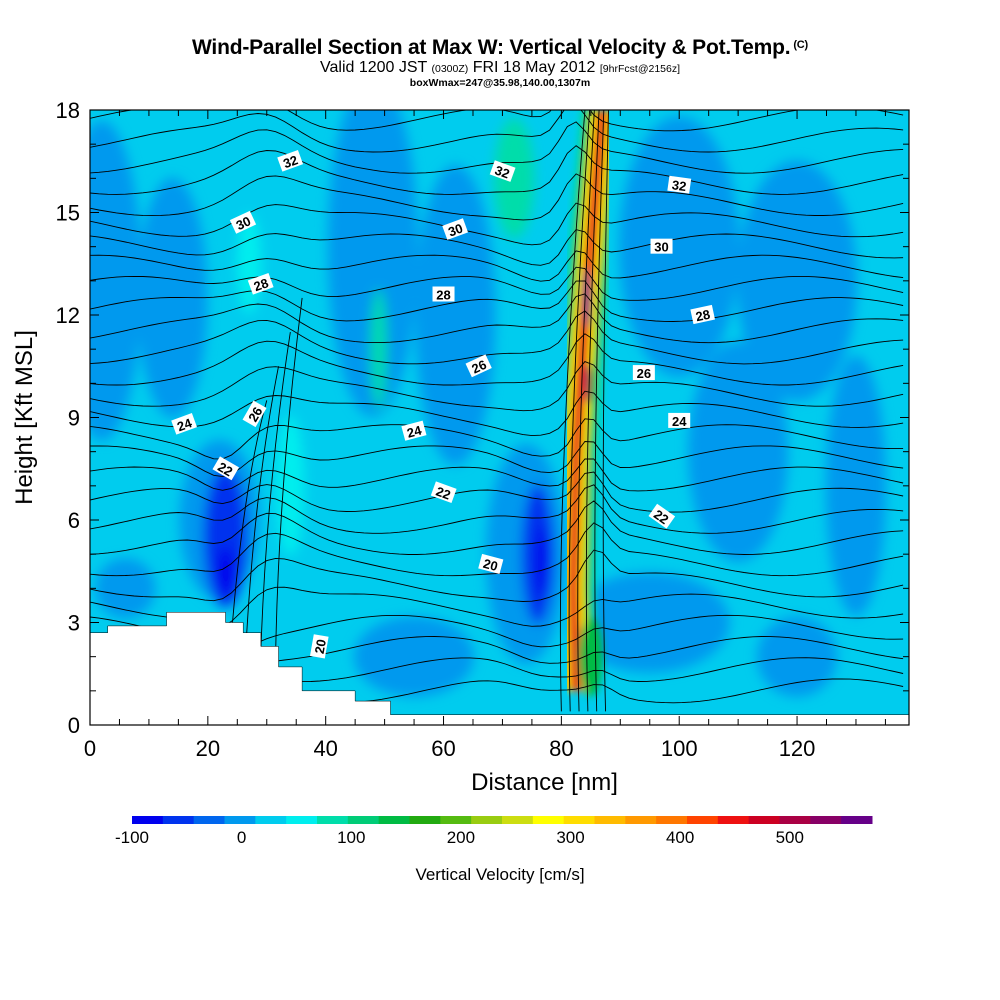 This screenshot has width=1000, height=1000. I want to click on contour-label: 28, so click(443, 294).